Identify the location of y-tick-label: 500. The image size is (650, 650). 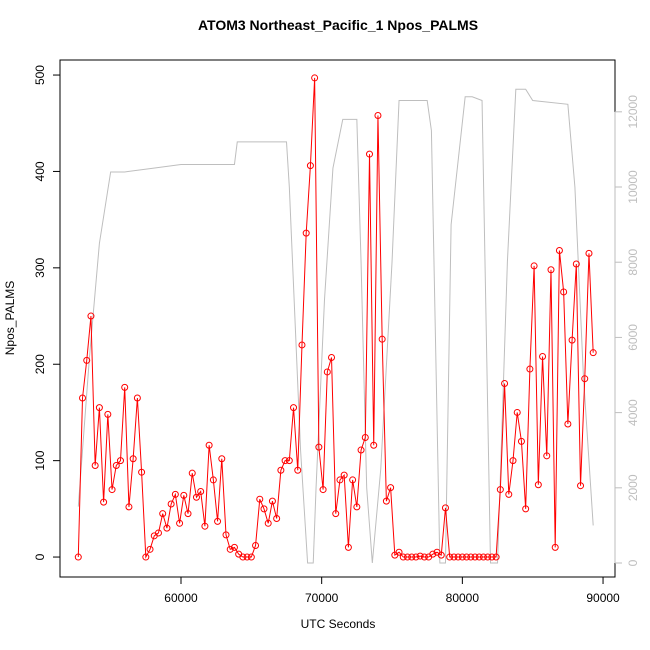
(40, 75).